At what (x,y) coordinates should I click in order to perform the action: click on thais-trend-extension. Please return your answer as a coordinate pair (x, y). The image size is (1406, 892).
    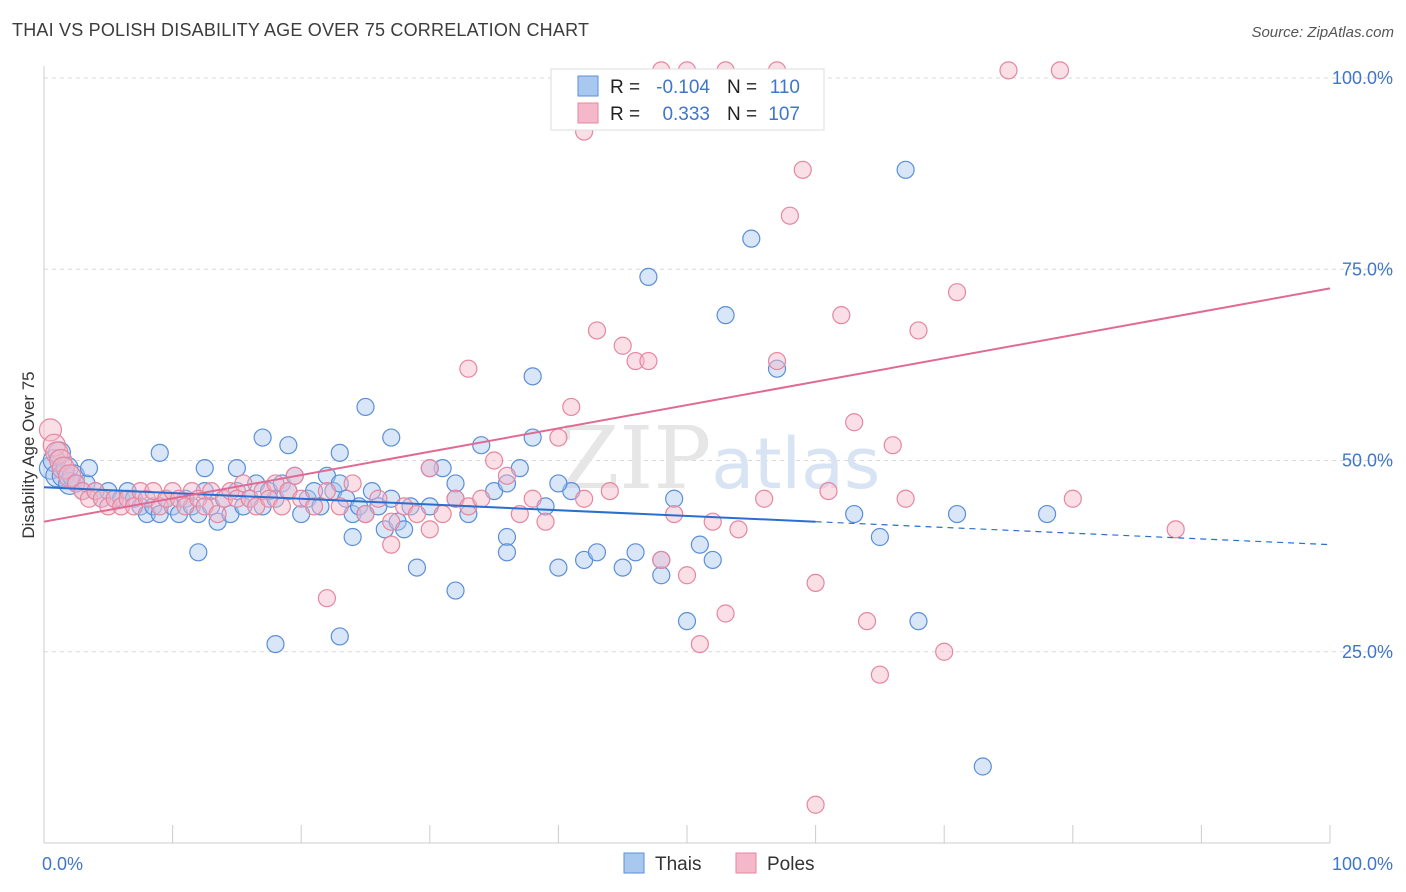
    Looking at the image, I should click on (1073, 533).